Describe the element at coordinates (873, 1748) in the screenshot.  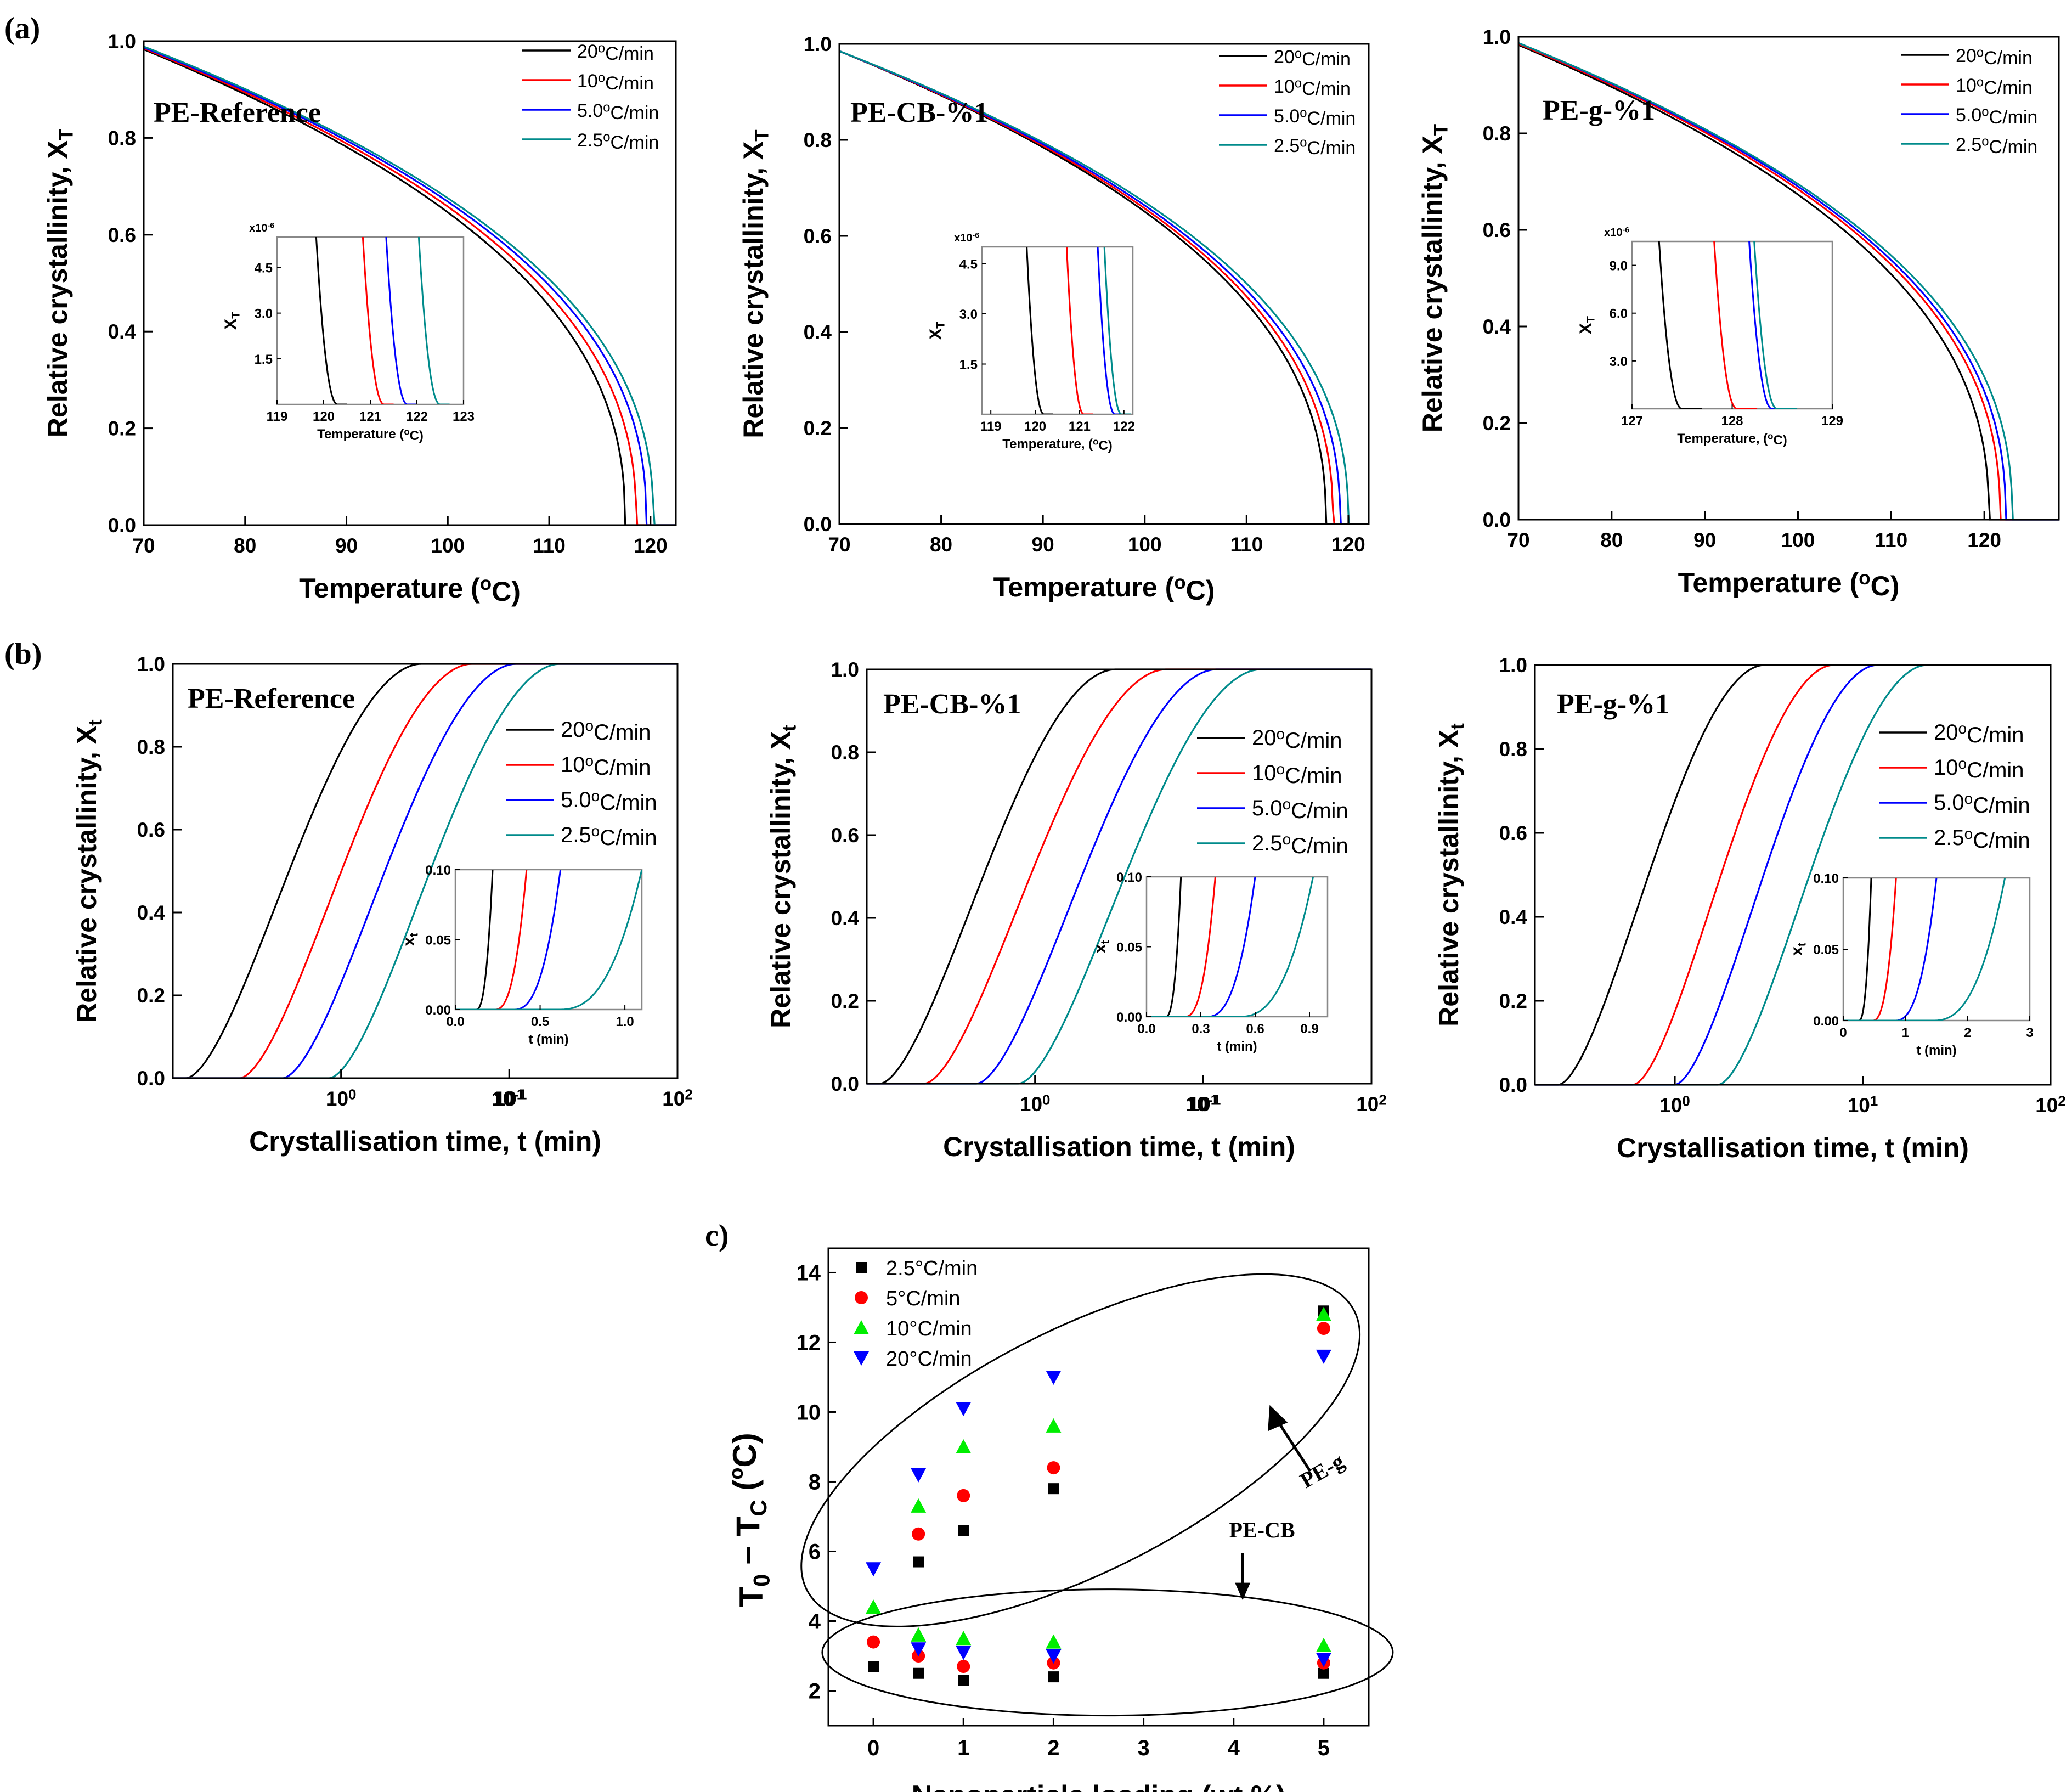
I see `x-tick-label: 0` at that location.